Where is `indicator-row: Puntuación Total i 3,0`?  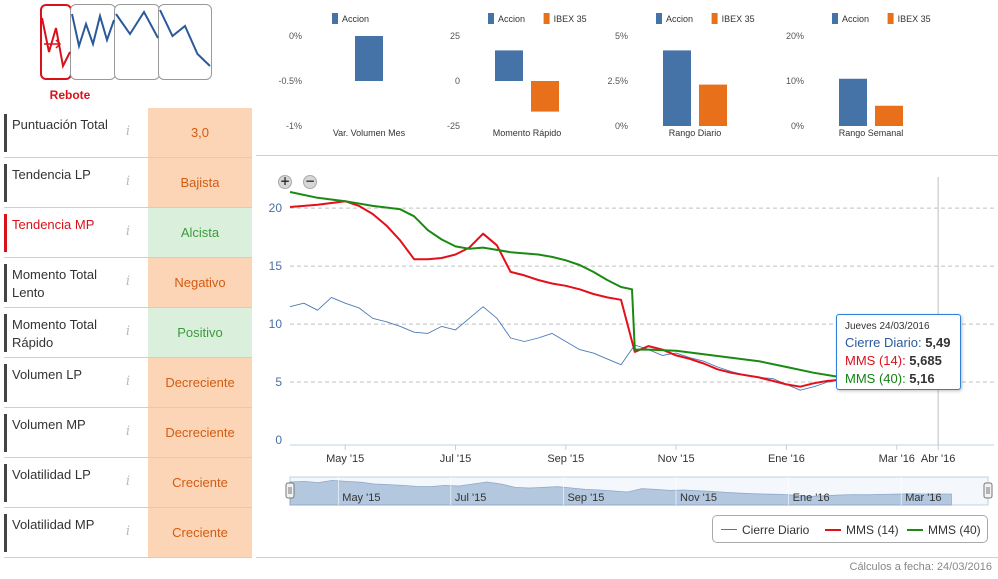
indicator-row: Puntuación Total i 3,0 is located at coordinates (128, 133).